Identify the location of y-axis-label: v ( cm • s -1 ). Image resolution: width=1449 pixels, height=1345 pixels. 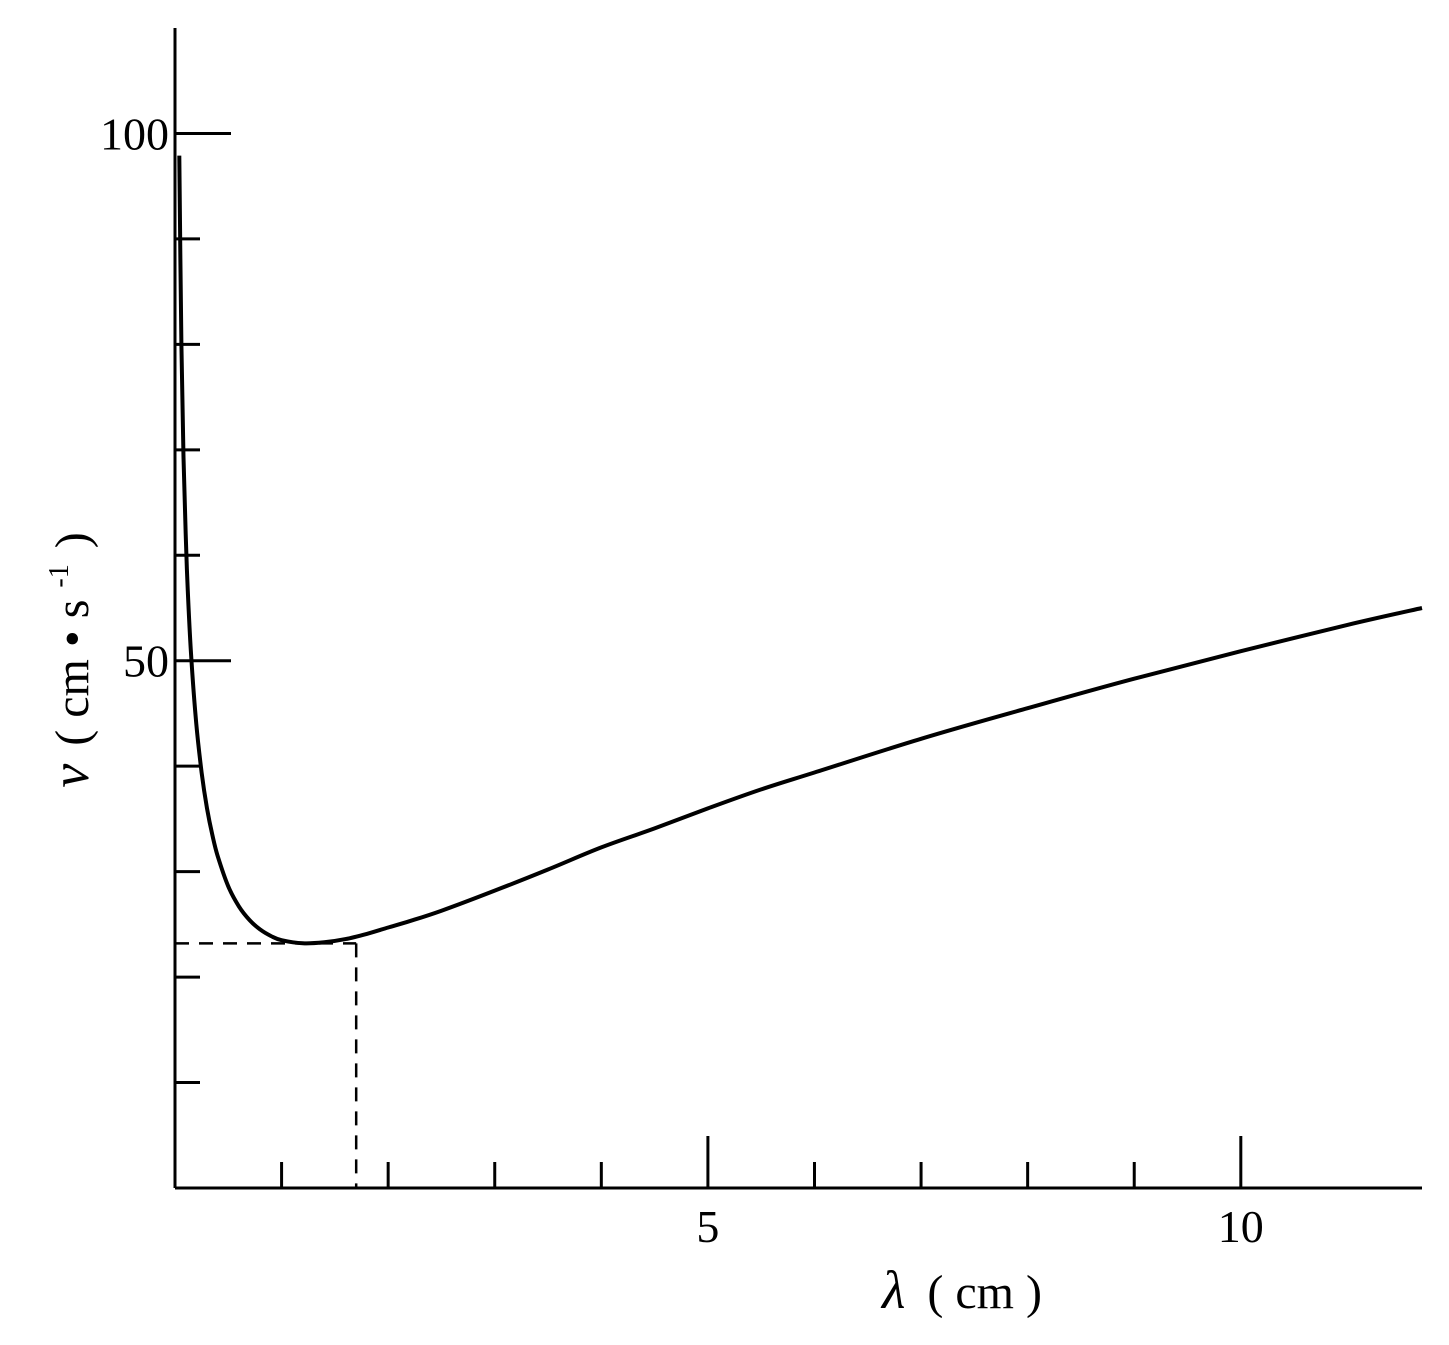
(63, 659).